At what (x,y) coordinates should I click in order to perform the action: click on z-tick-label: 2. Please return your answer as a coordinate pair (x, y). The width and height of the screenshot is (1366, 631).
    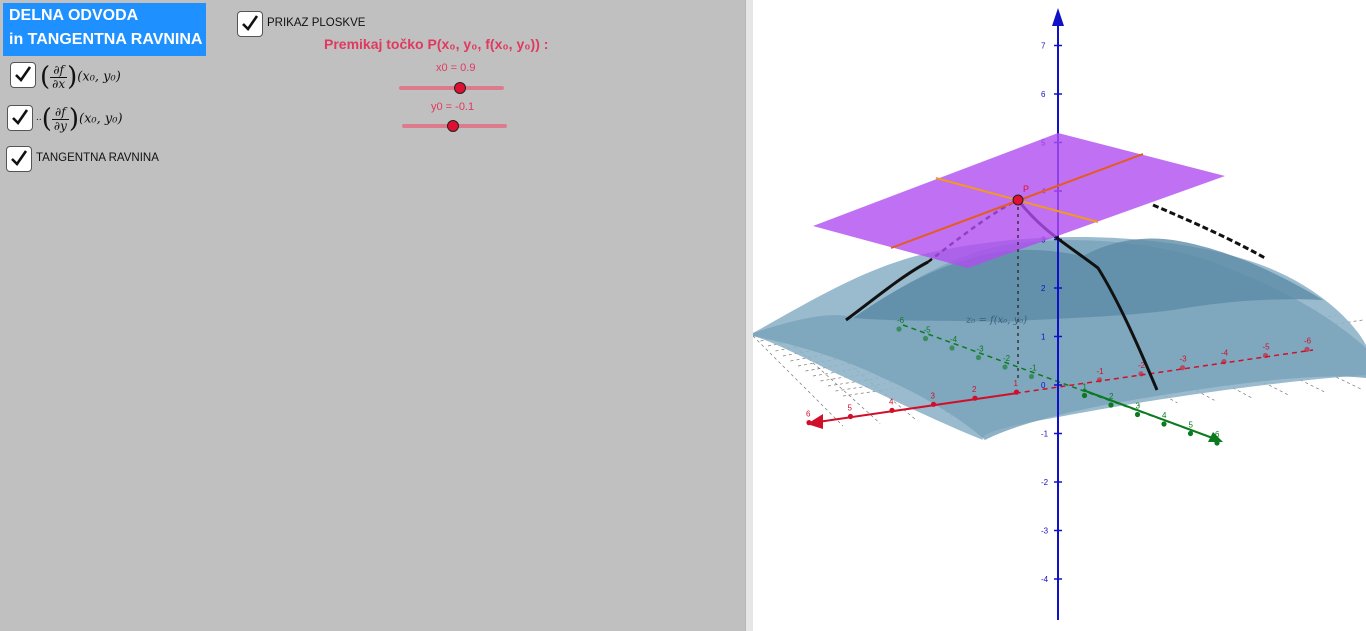
    Looking at the image, I should click on (1043, 288).